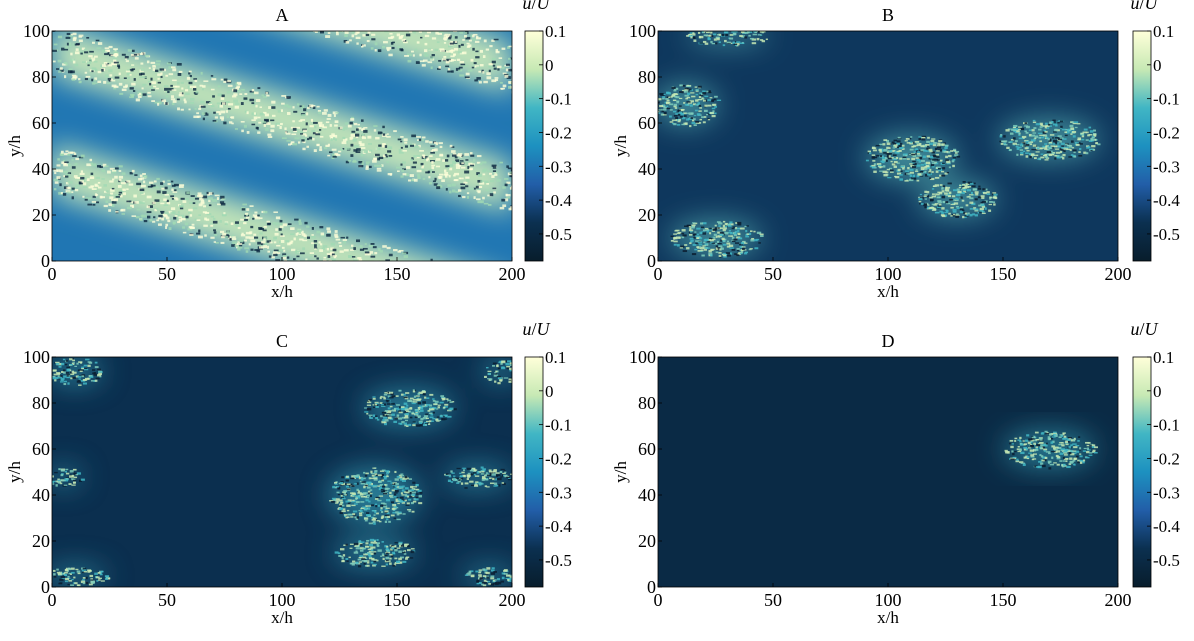 This screenshot has width=1194, height=641. What do you see at coordinates (282, 15) in the screenshot?
I see `panel-title: A` at bounding box center [282, 15].